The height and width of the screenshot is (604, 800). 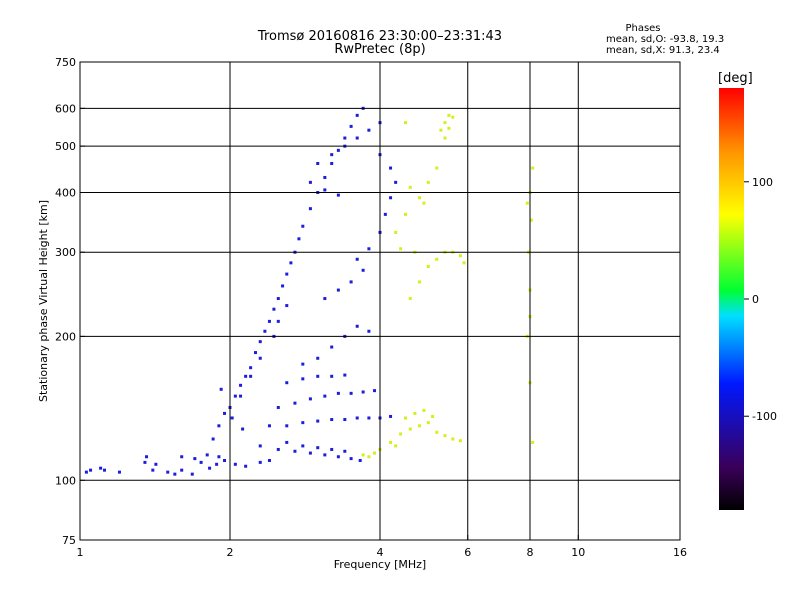 I want to click on chart-title: Tromsø 20160816 23:30:00–23:31:43, so click(x=379, y=36).